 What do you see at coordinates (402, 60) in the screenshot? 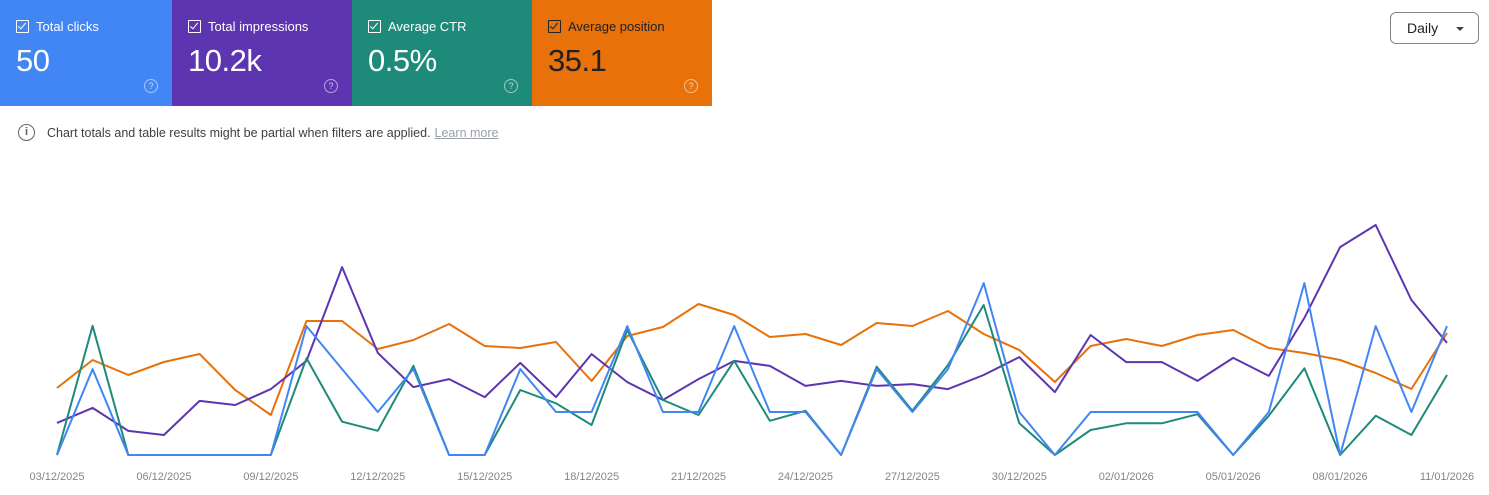
I see `card-value: 0.5%` at bounding box center [402, 60].